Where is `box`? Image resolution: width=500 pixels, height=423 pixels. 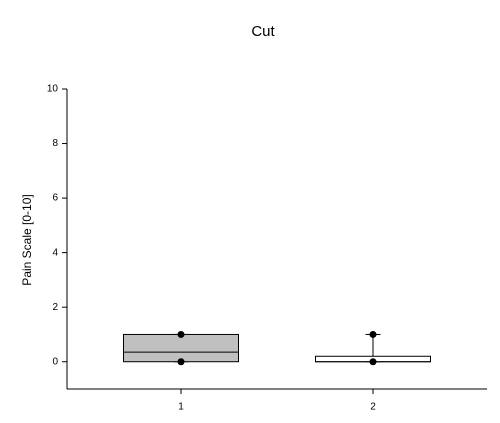
box is located at coordinates (181, 348).